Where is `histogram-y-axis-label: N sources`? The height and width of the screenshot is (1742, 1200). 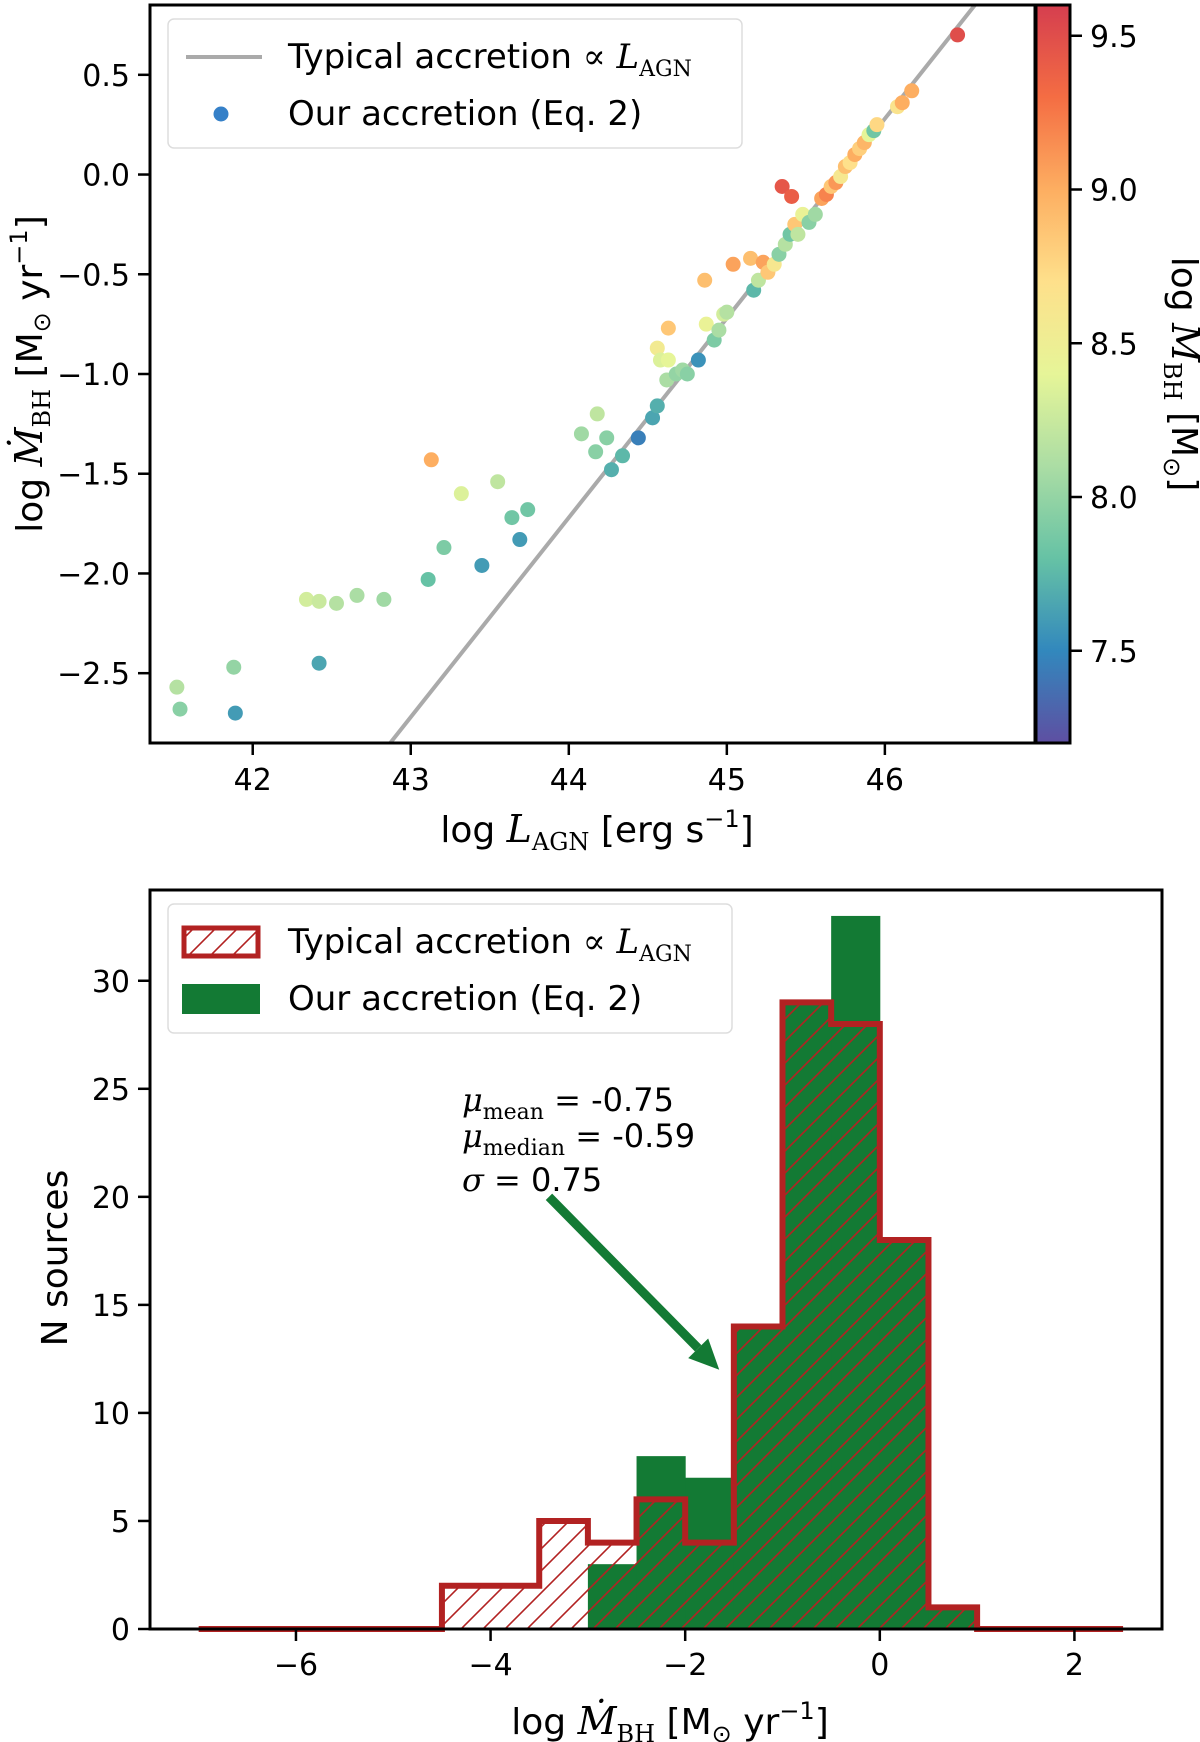
histogram-y-axis-label: N sources is located at coordinates (55, 1258).